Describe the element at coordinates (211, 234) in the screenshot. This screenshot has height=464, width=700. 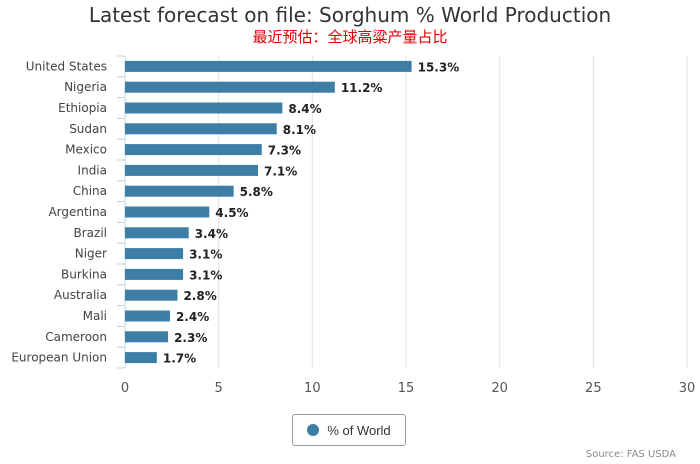
I see `data-label: 3.4%` at that location.